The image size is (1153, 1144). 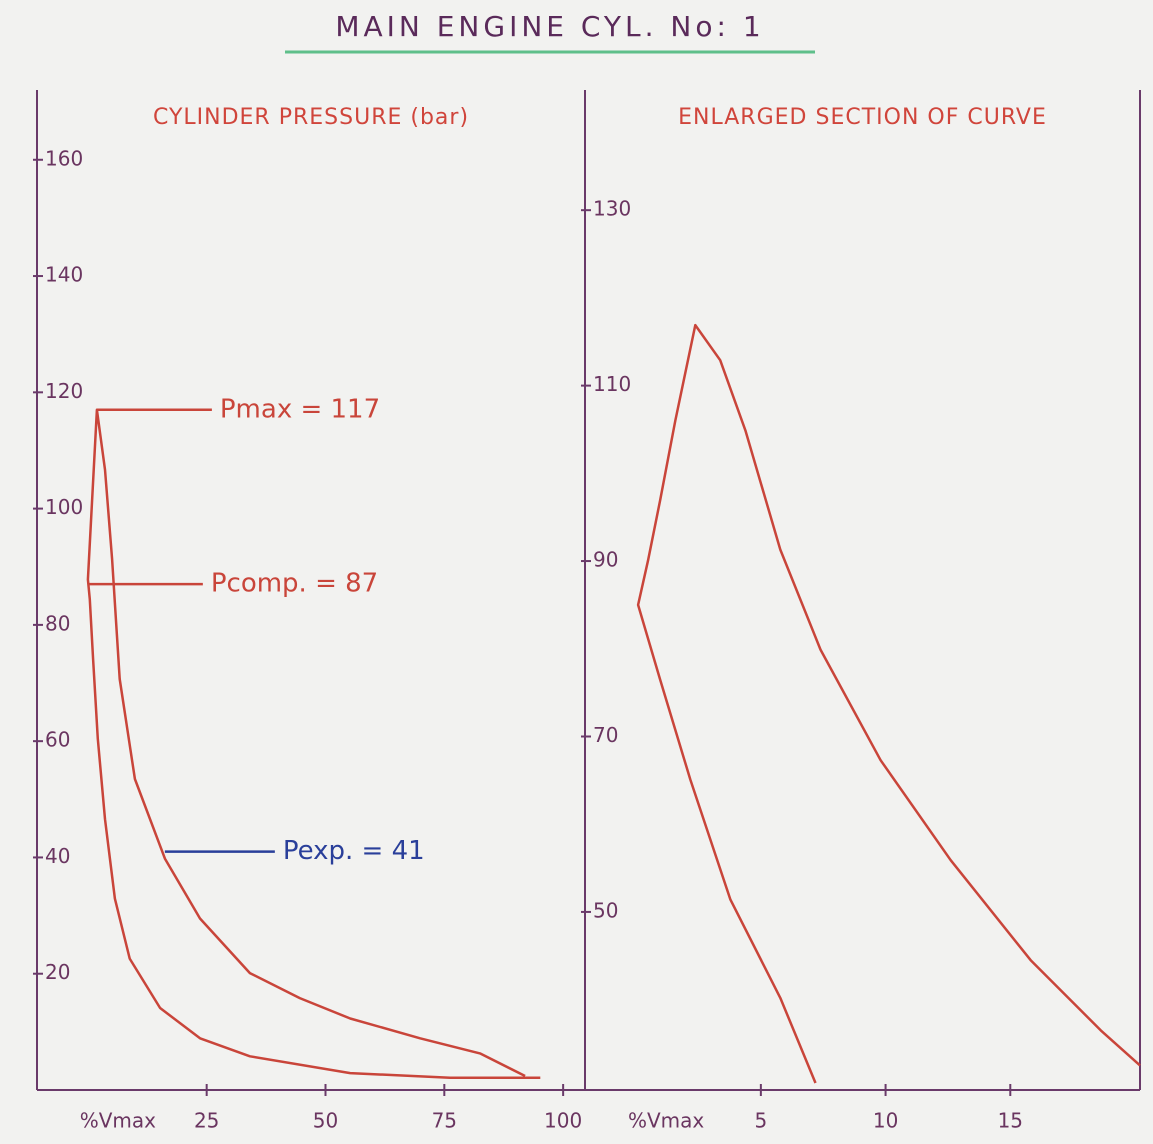 I want to click on annotation-label: Pexp. = 41, so click(x=354, y=851).